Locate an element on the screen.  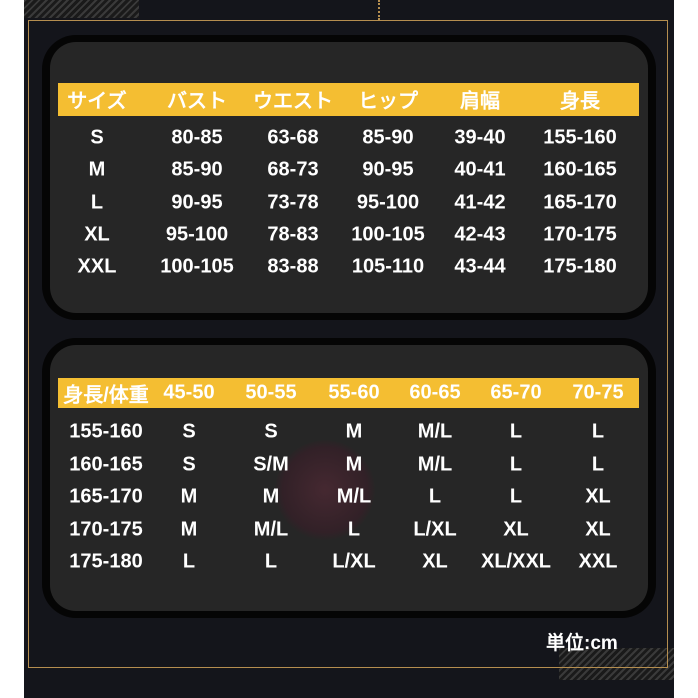
size-table-header is located at coordinates (348, 99).